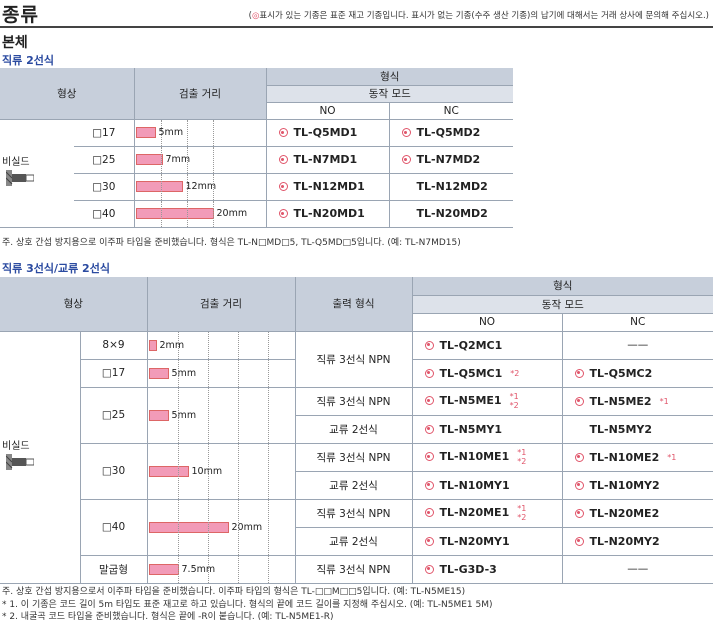 The height and width of the screenshot is (622, 713). I want to click on model-cell: TL-Q2MC1, so click(487, 345).